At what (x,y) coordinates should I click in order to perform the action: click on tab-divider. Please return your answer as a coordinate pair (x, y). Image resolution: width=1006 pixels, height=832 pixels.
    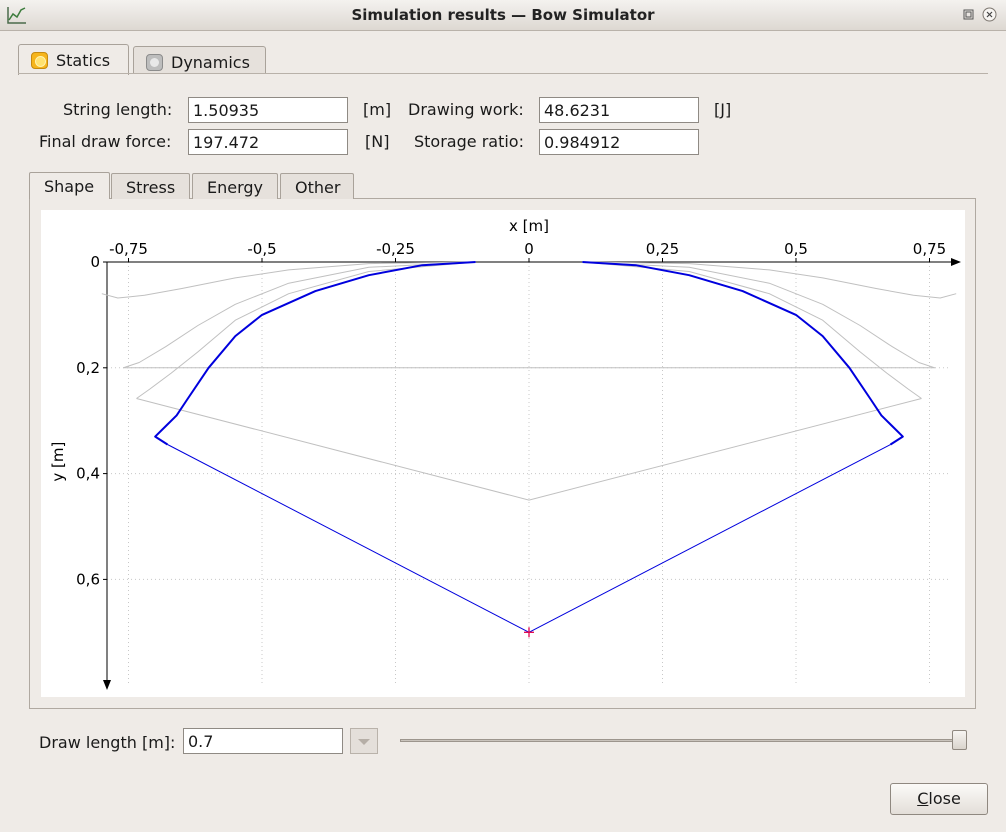
    Looking at the image, I should click on (503, 73).